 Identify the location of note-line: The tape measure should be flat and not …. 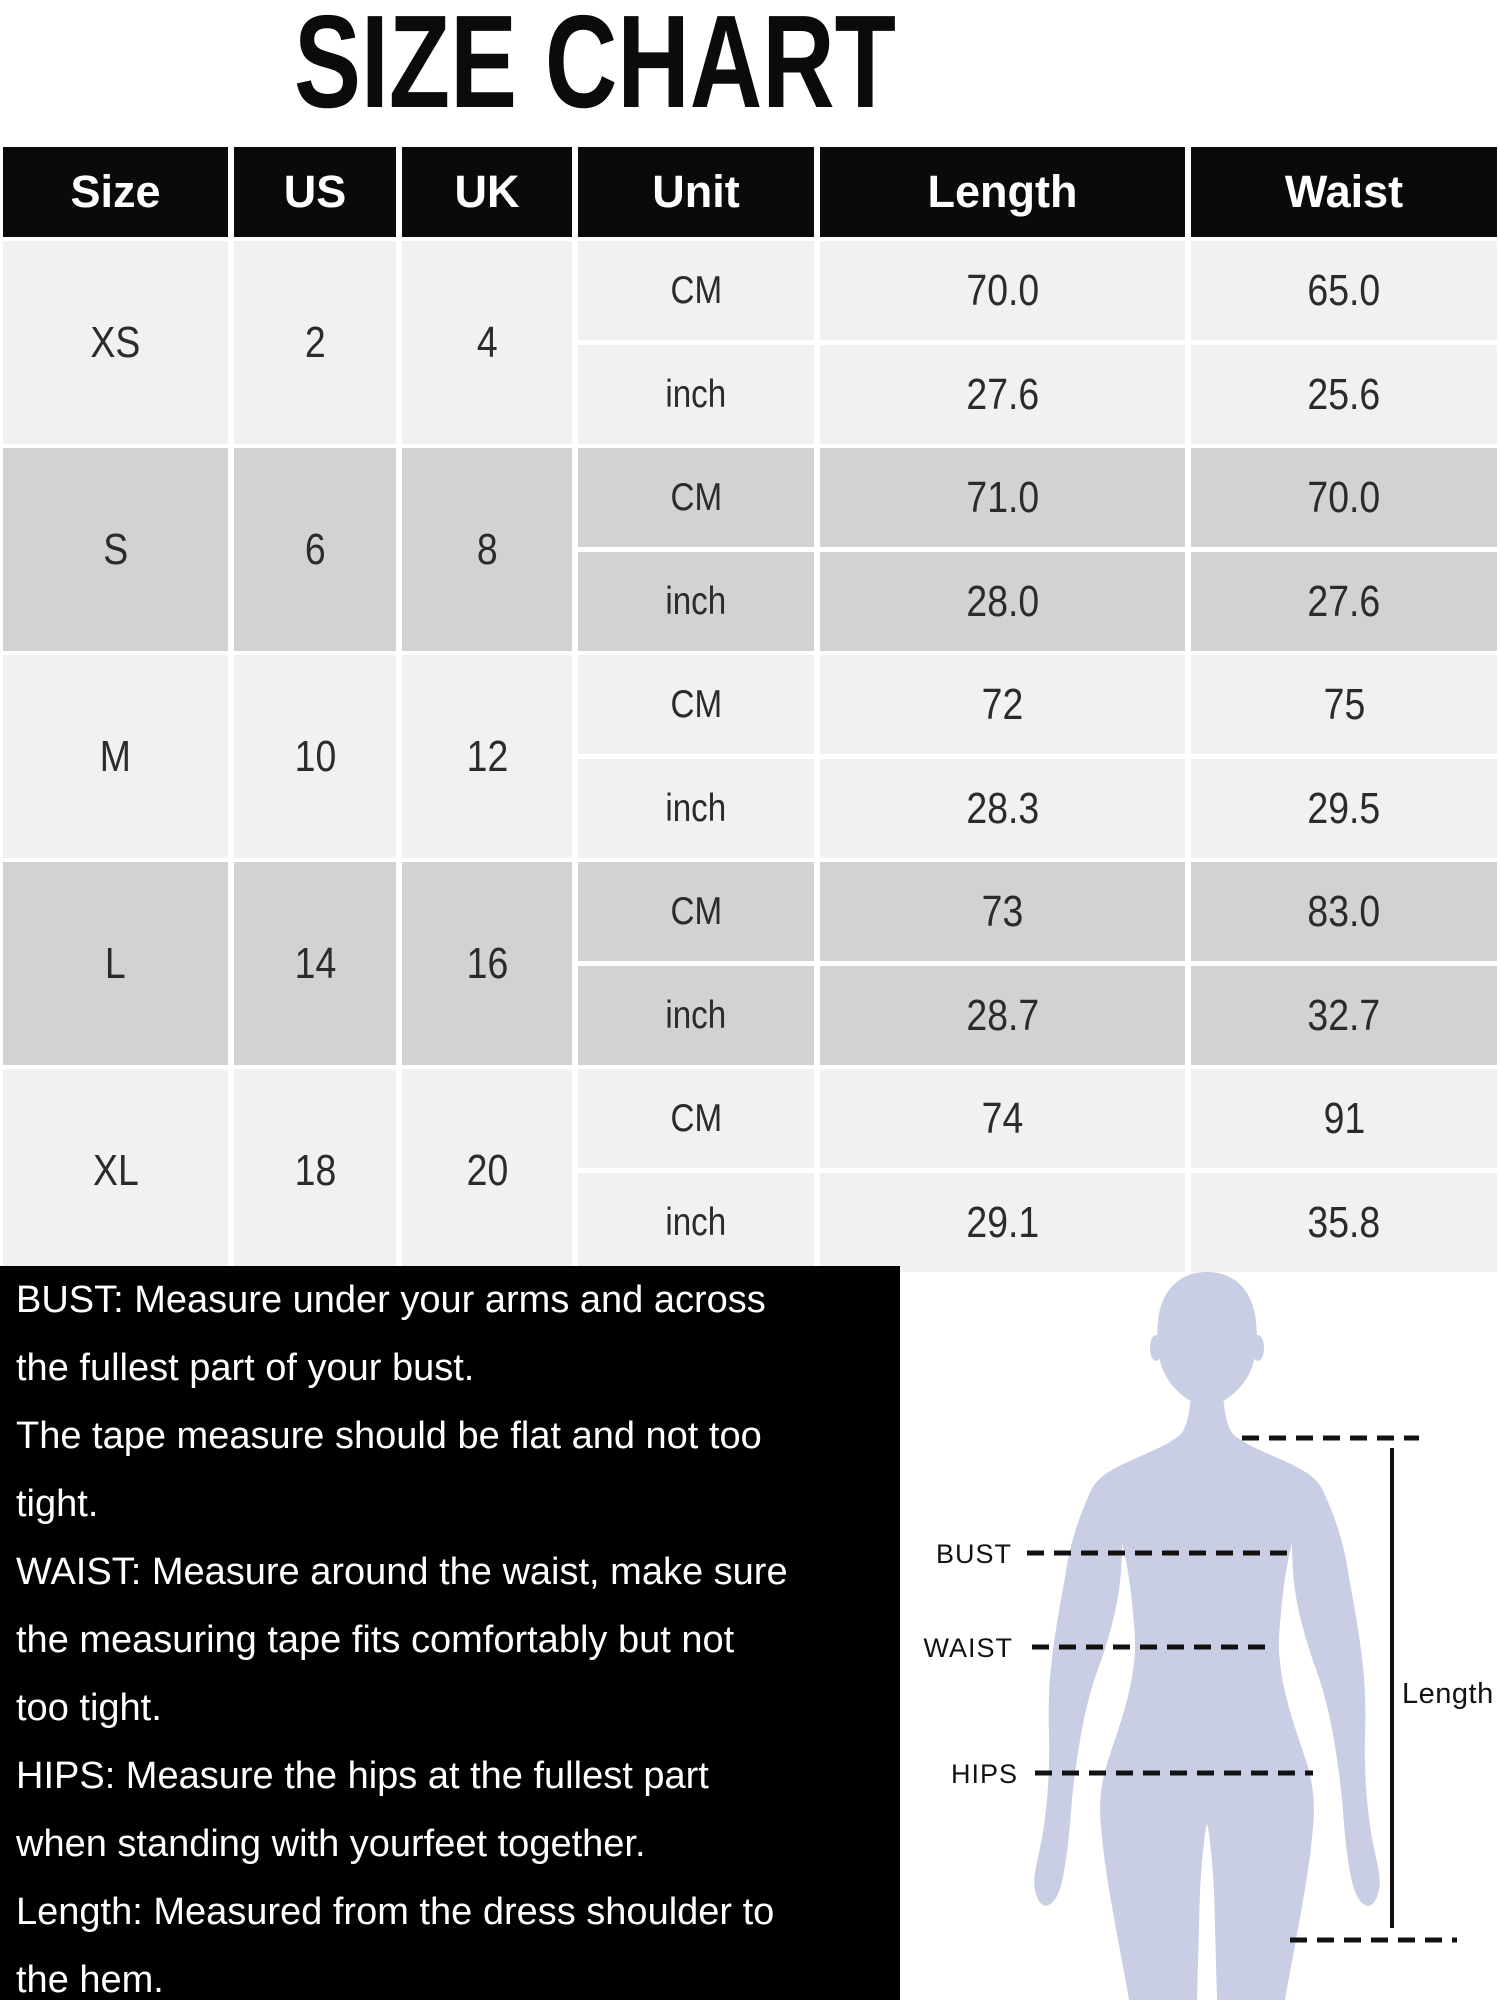
(389, 1436).